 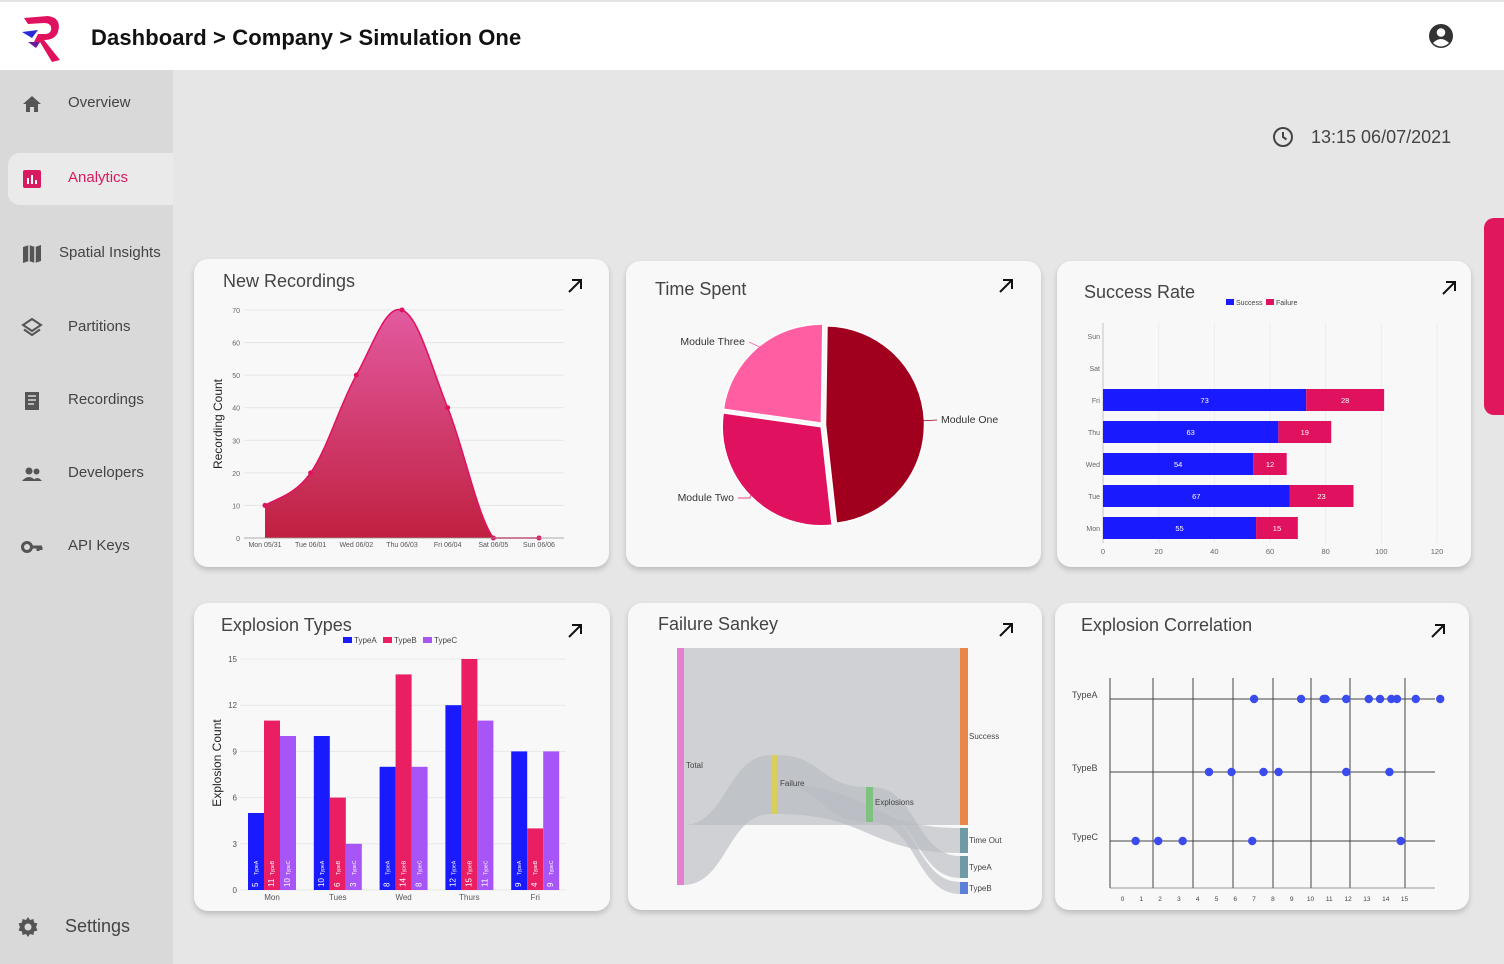 I want to click on x-tick-label: 5, so click(x=1217, y=899).